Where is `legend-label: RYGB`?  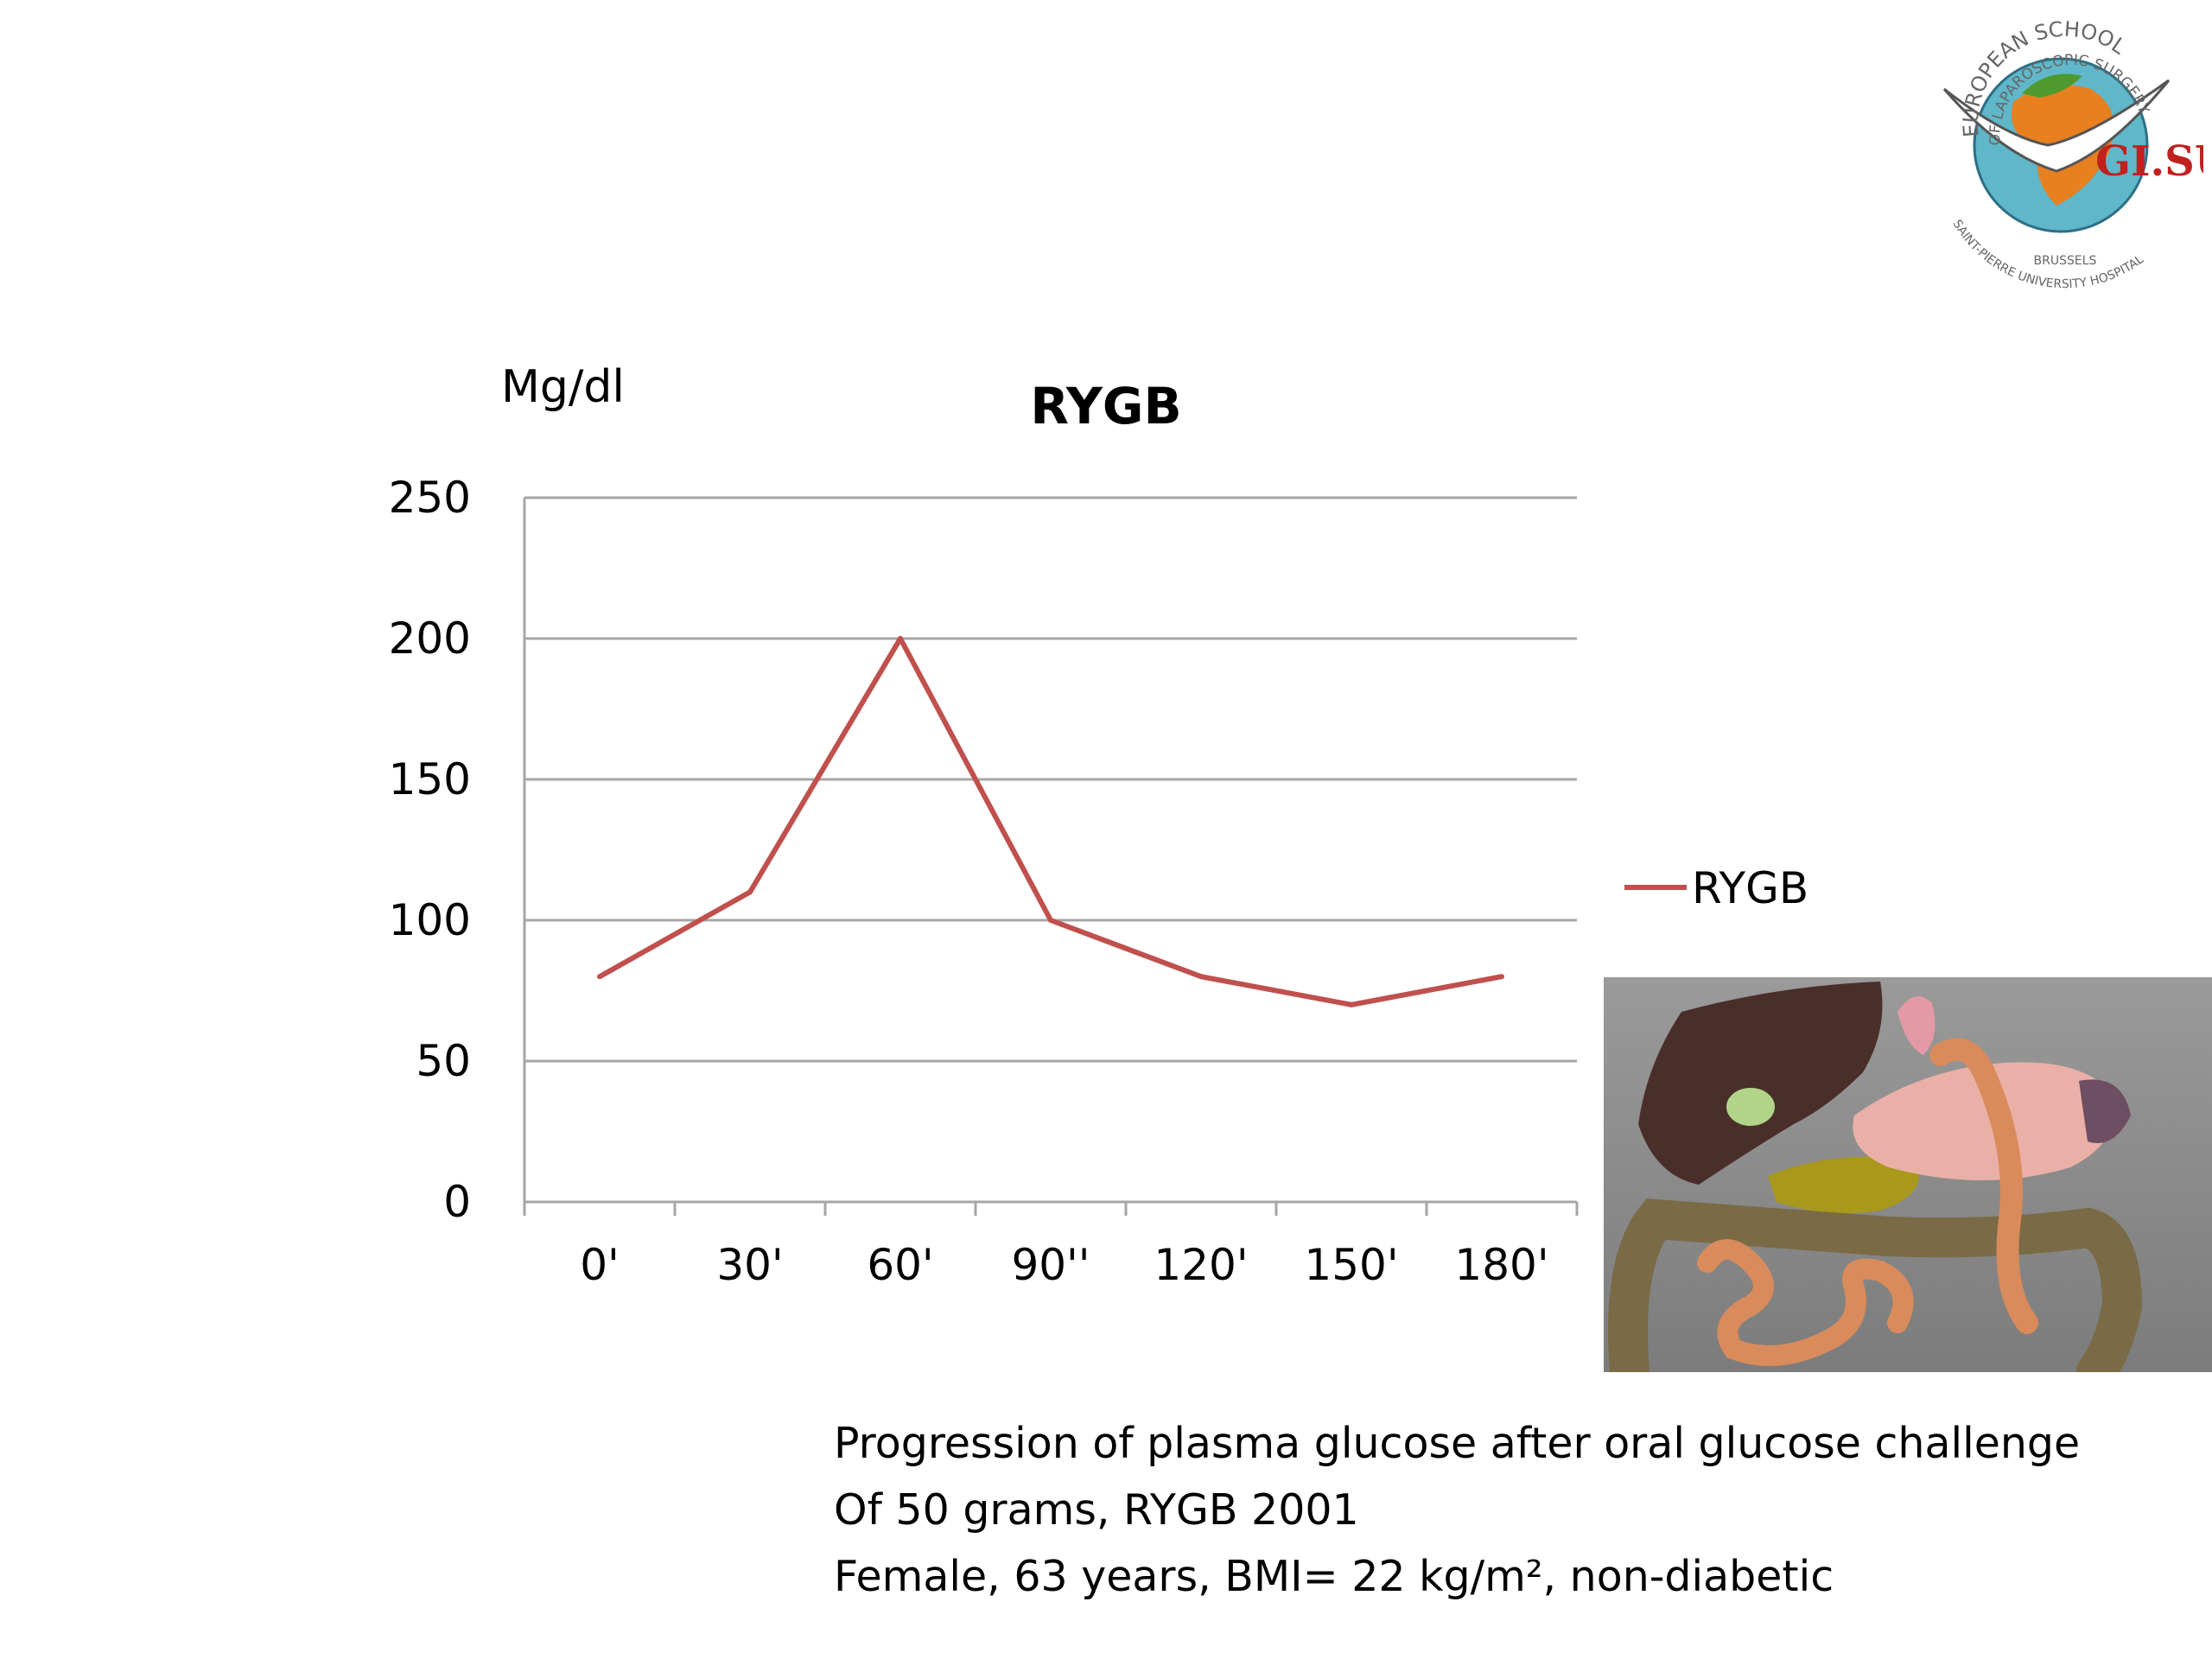
legend-label: RYGB is located at coordinates (1750, 888).